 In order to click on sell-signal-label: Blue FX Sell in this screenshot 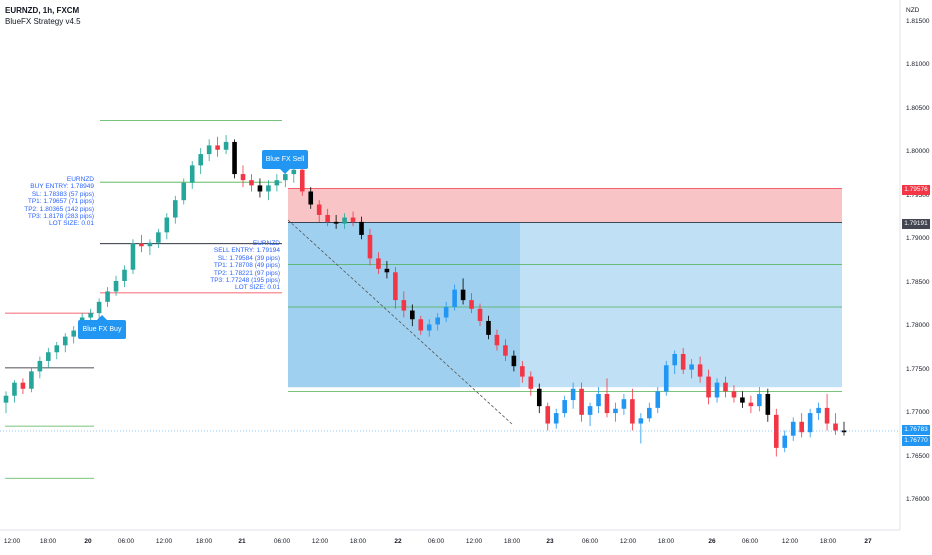, I will do `click(285, 159)`.